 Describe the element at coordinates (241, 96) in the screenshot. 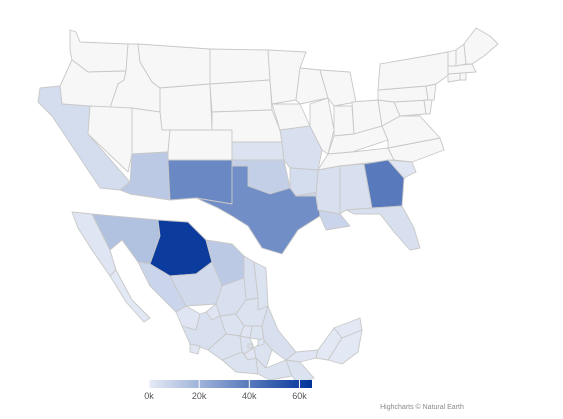

I see `region-us-sd: South Dakota` at that location.